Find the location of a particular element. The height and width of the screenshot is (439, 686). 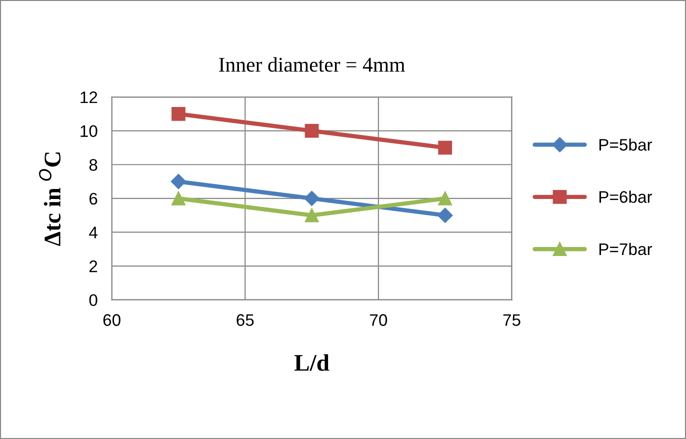

x-axis-title: L/d is located at coordinates (312, 362).